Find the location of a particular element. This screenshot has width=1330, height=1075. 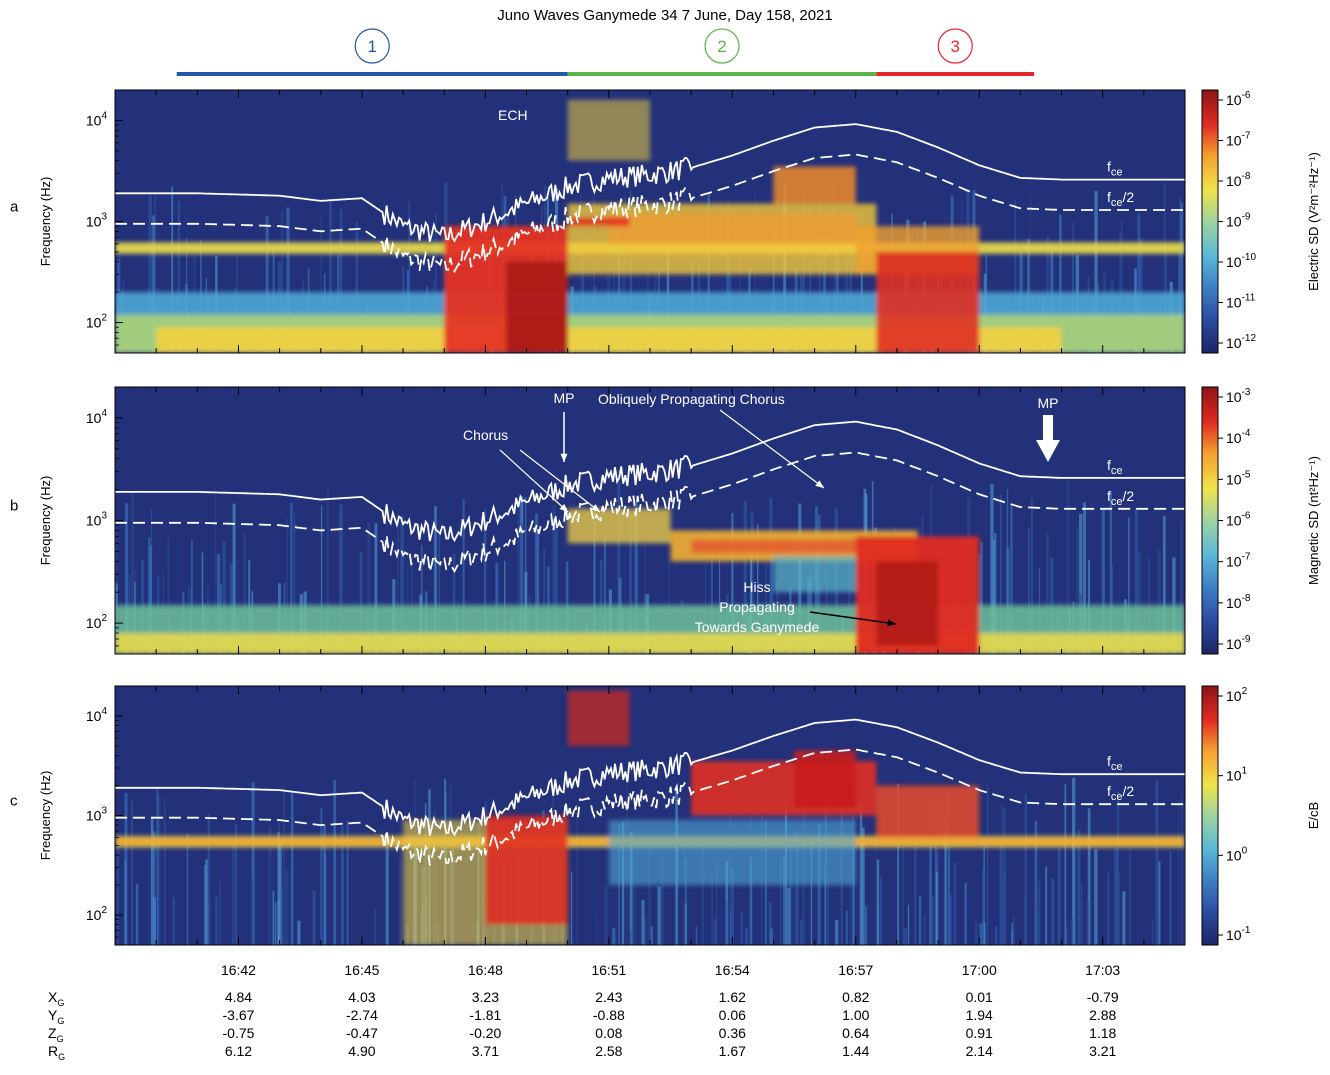

ephem-value-X: 0.01 is located at coordinates (979, 997).